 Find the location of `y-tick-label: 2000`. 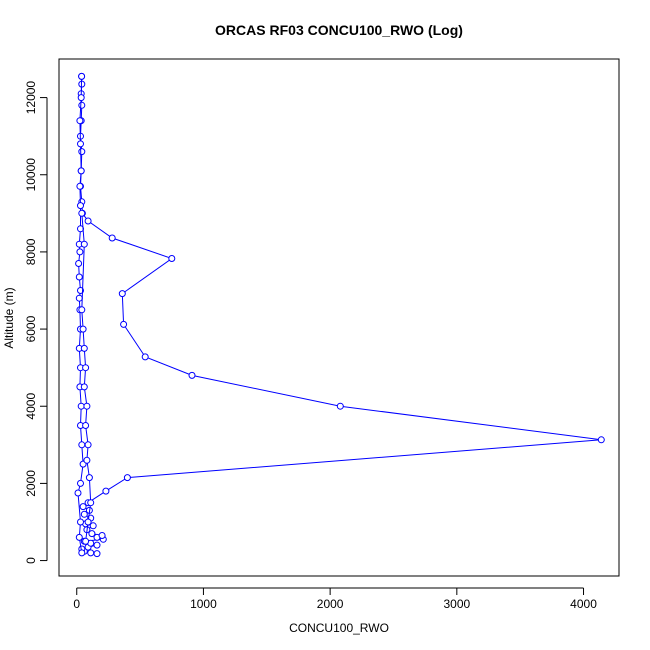

y-tick-label: 2000 is located at coordinates (31, 483).